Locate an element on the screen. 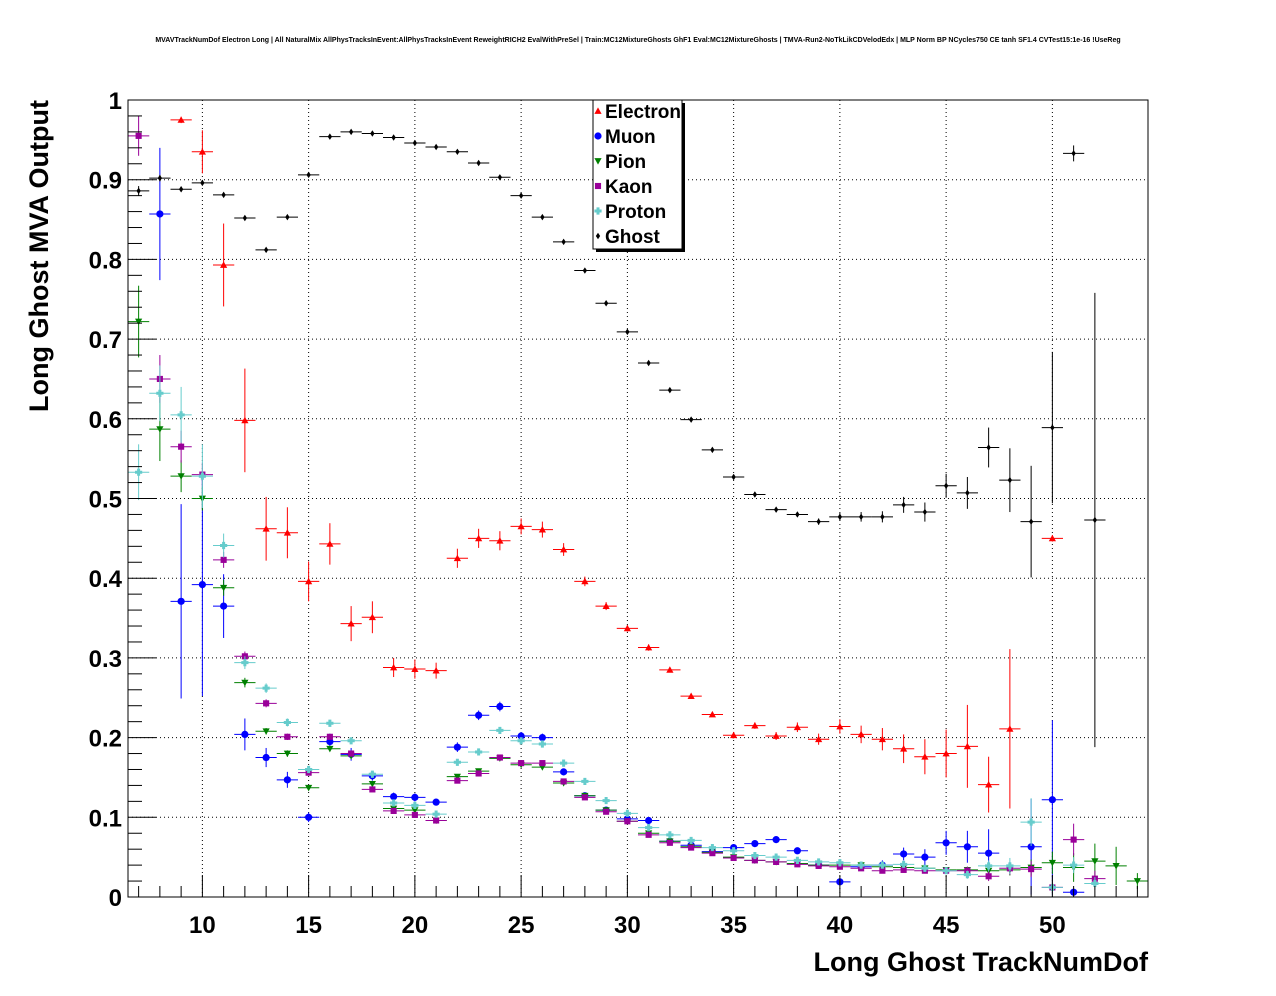 Image resolution: width=1276 pixels, height=996 pixels. x-tick-label: 15 is located at coordinates (308, 925).